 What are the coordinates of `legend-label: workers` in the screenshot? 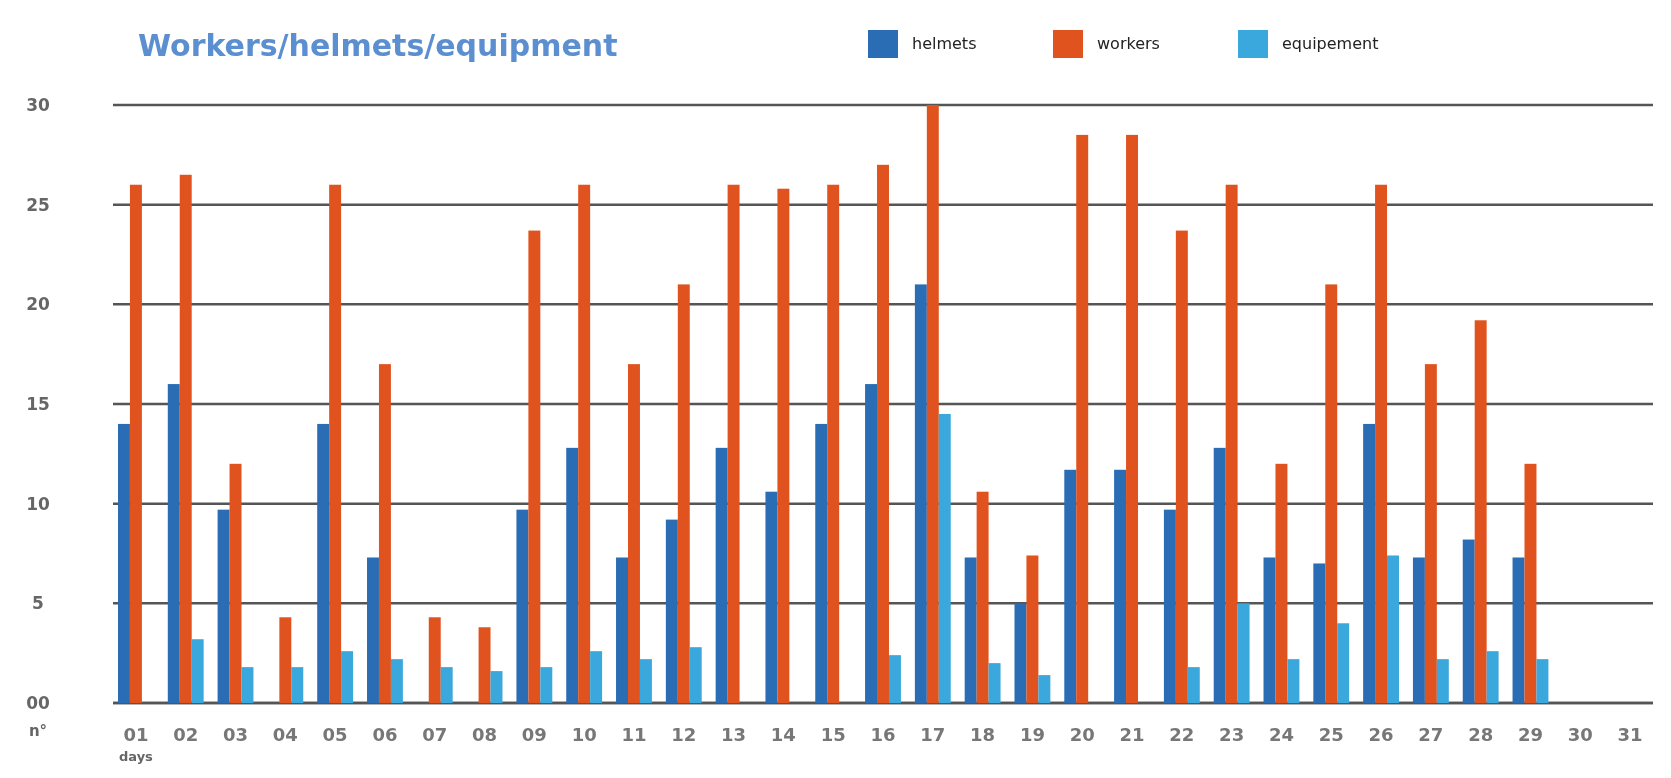 It's located at (1128, 43).